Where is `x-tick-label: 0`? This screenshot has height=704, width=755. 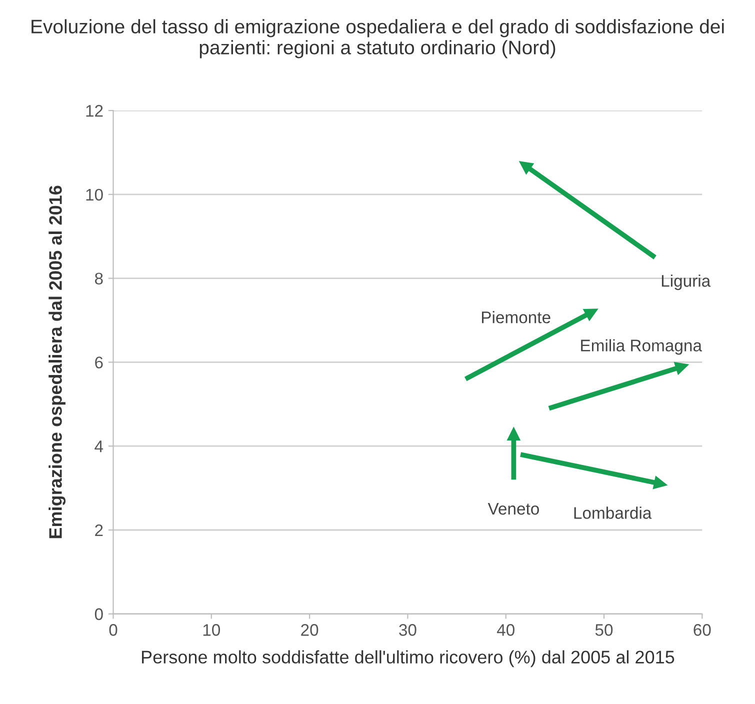 x-tick-label: 0 is located at coordinates (113, 630).